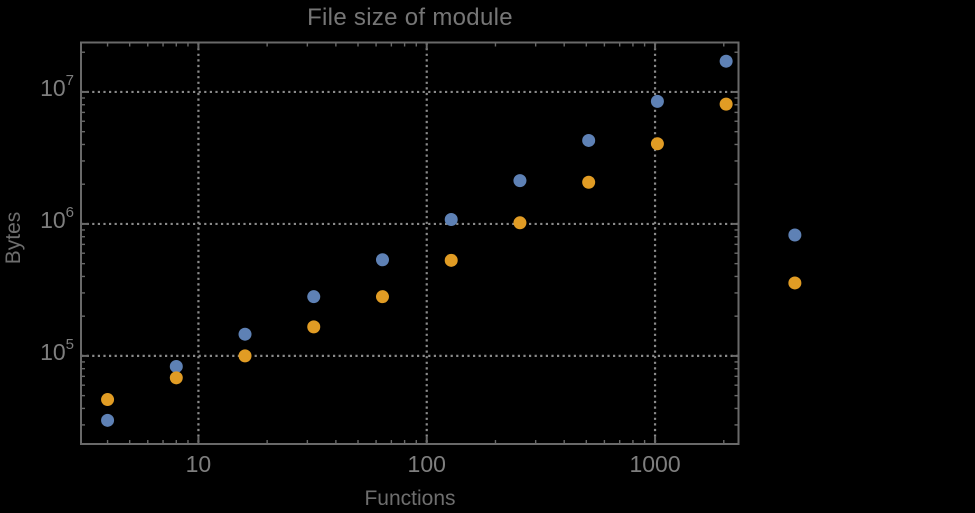 The width and height of the screenshot is (975, 513). Describe the element at coordinates (655, 464) in the screenshot. I see `x-tick-label: 1000` at that location.